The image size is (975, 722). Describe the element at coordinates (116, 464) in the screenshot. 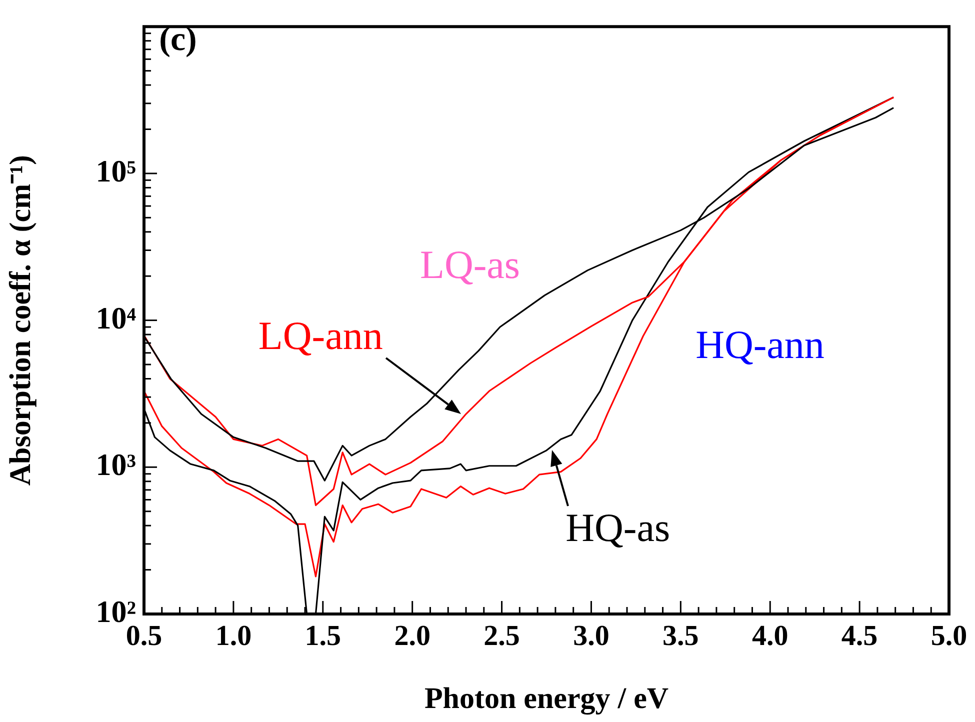

I see `y-tick-label: 10³` at that location.